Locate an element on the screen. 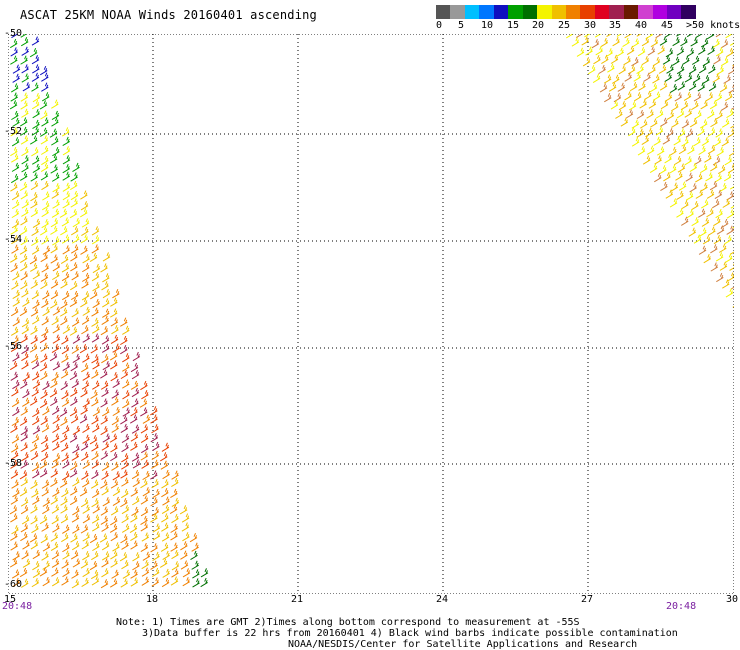  legend-label-30: 30 is located at coordinates (590, 25).